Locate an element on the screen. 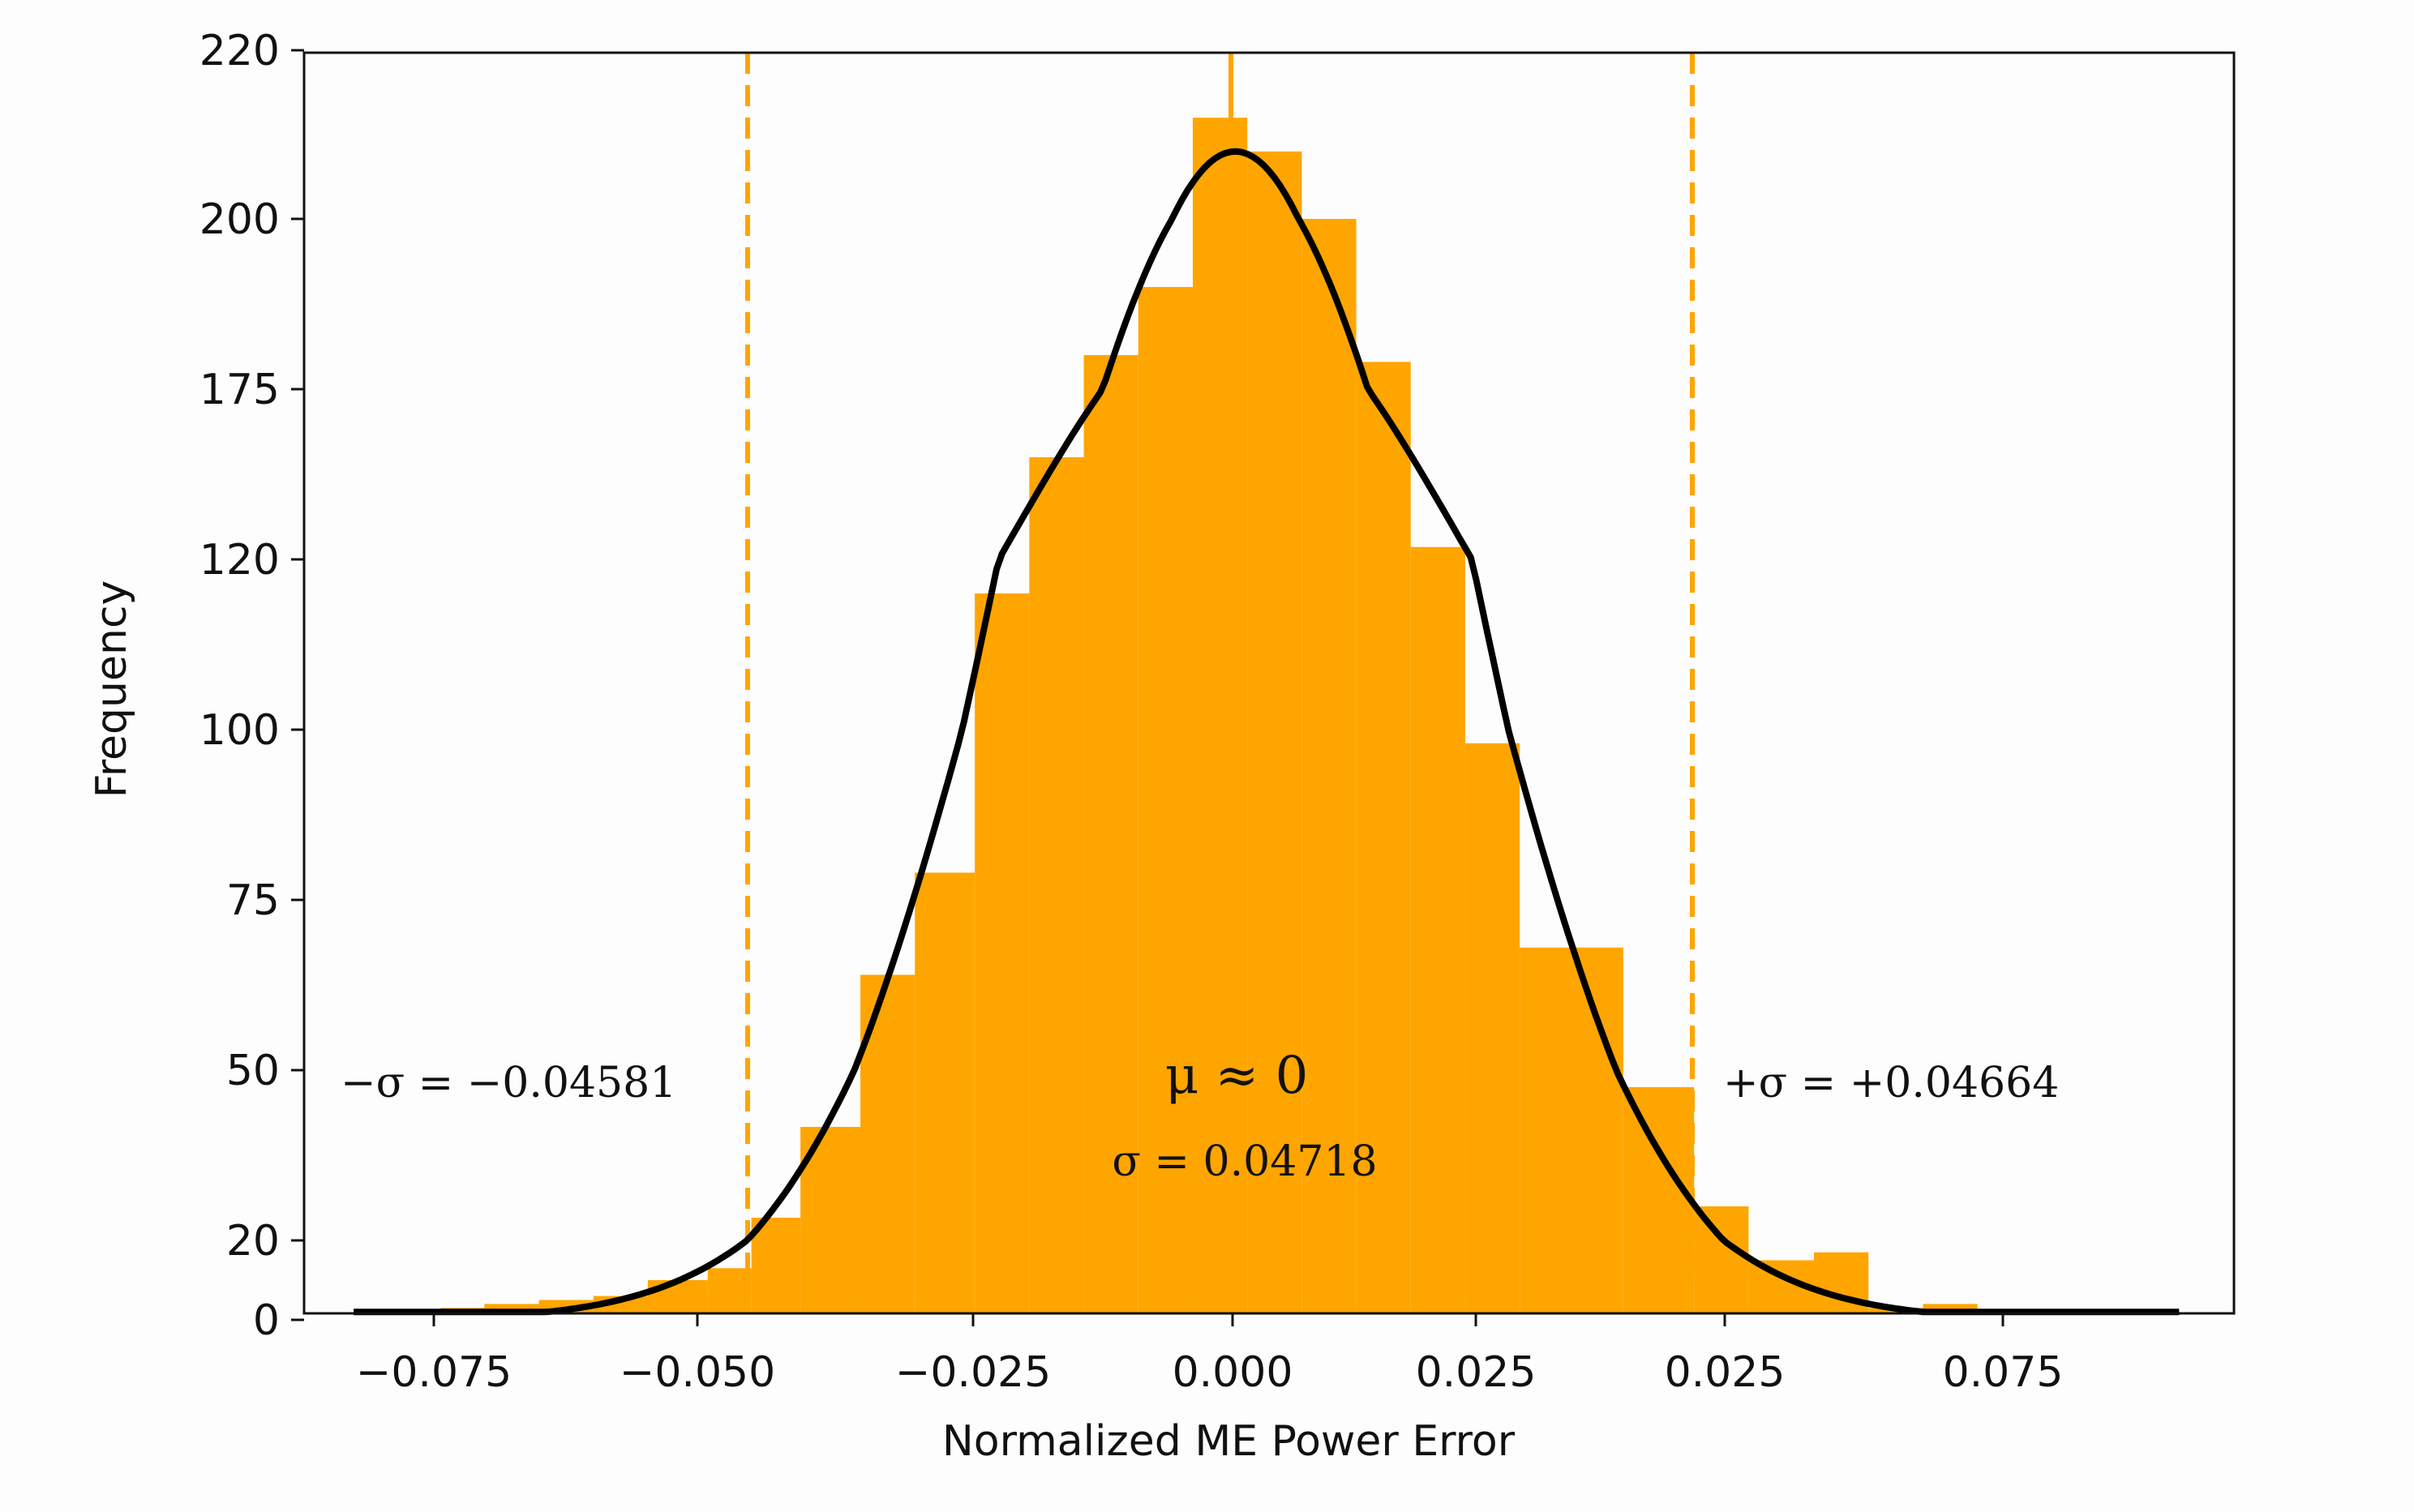  y-tick-label: 200 is located at coordinates (239, 220).